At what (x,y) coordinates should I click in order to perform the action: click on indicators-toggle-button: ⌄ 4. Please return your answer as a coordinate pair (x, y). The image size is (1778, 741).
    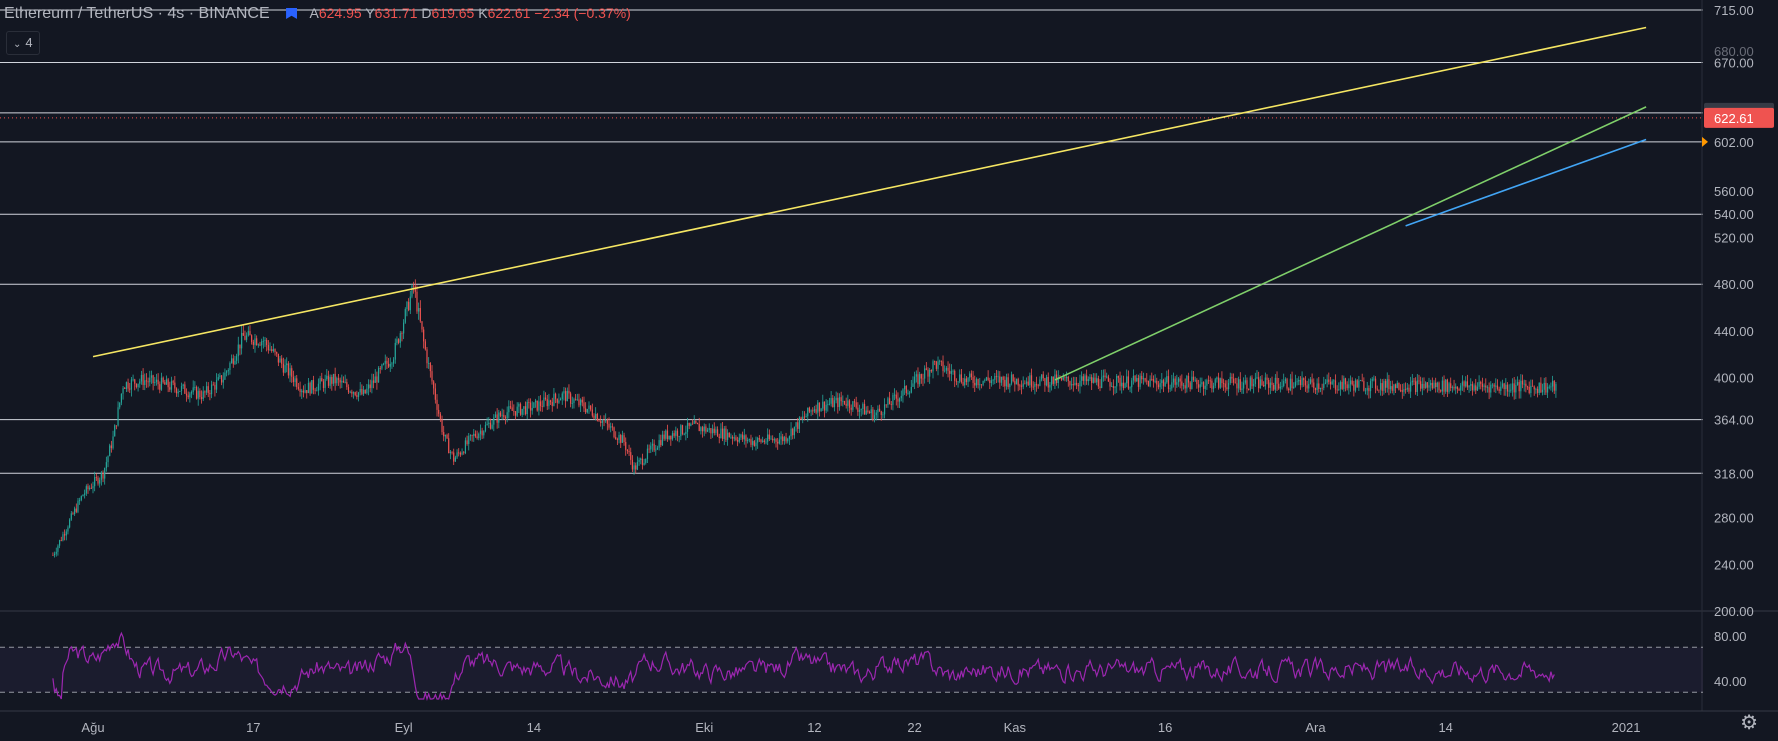
    Looking at the image, I should click on (23, 43).